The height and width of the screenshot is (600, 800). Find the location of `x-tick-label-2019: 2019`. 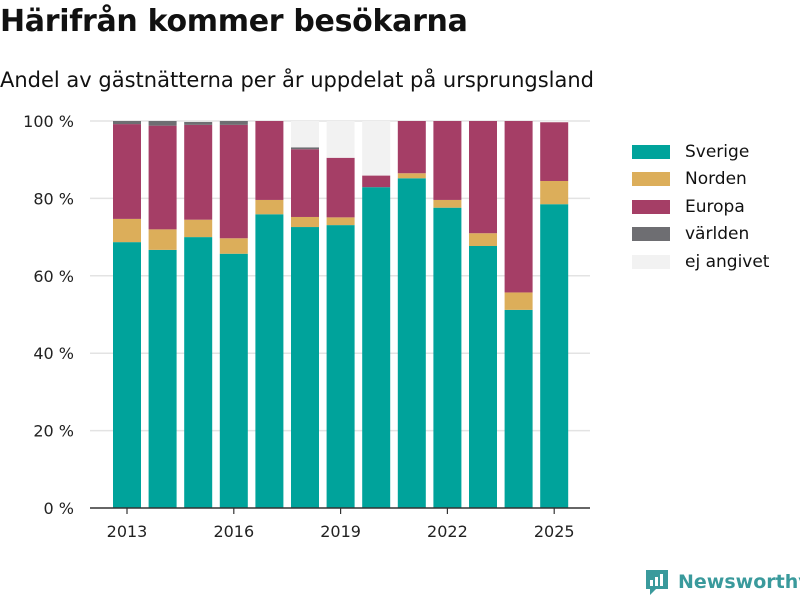

x-tick-label-2019: 2019 is located at coordinates (340, 531).